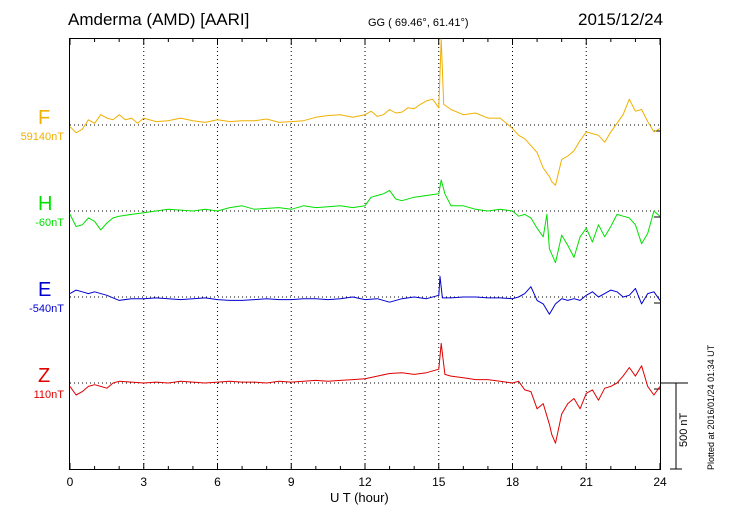 This screenshot has height=520, width=730. What do you see at coordinates (44, 118) in the screenshot?
I see `component-letter-f: F` at bounding box center [44, 118].